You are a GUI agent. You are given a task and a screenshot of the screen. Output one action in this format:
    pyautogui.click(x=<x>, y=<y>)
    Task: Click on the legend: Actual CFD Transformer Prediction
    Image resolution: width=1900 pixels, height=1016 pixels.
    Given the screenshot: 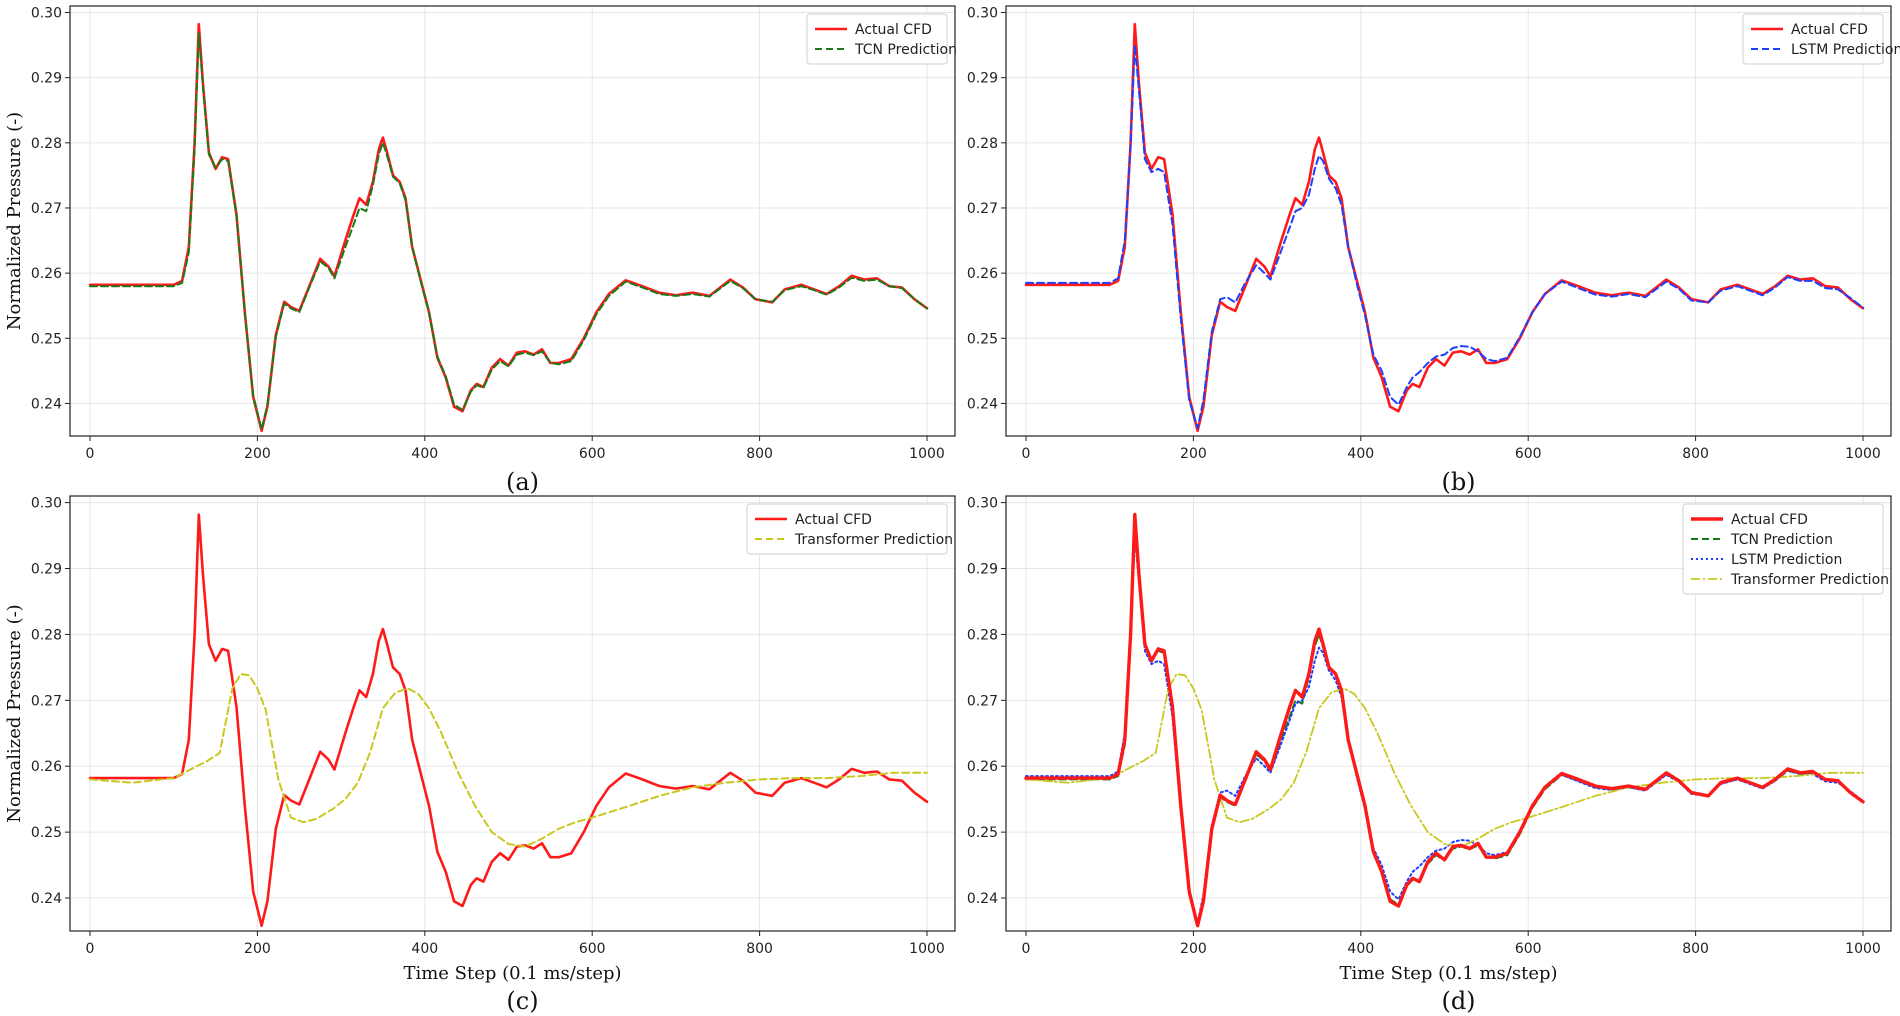 What is the action you would take?
    pyautogui.click(x=849, y=529)
    